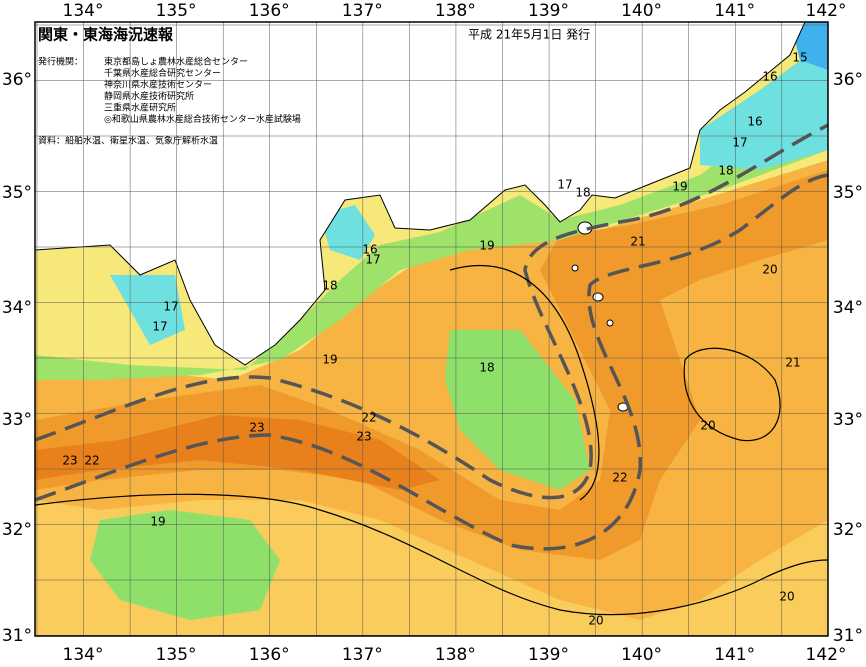 The image size is (866, 667). I want to click on issuer: ◎和歌山県農林水産総合技術センター水産試験場, so click(202, 119).